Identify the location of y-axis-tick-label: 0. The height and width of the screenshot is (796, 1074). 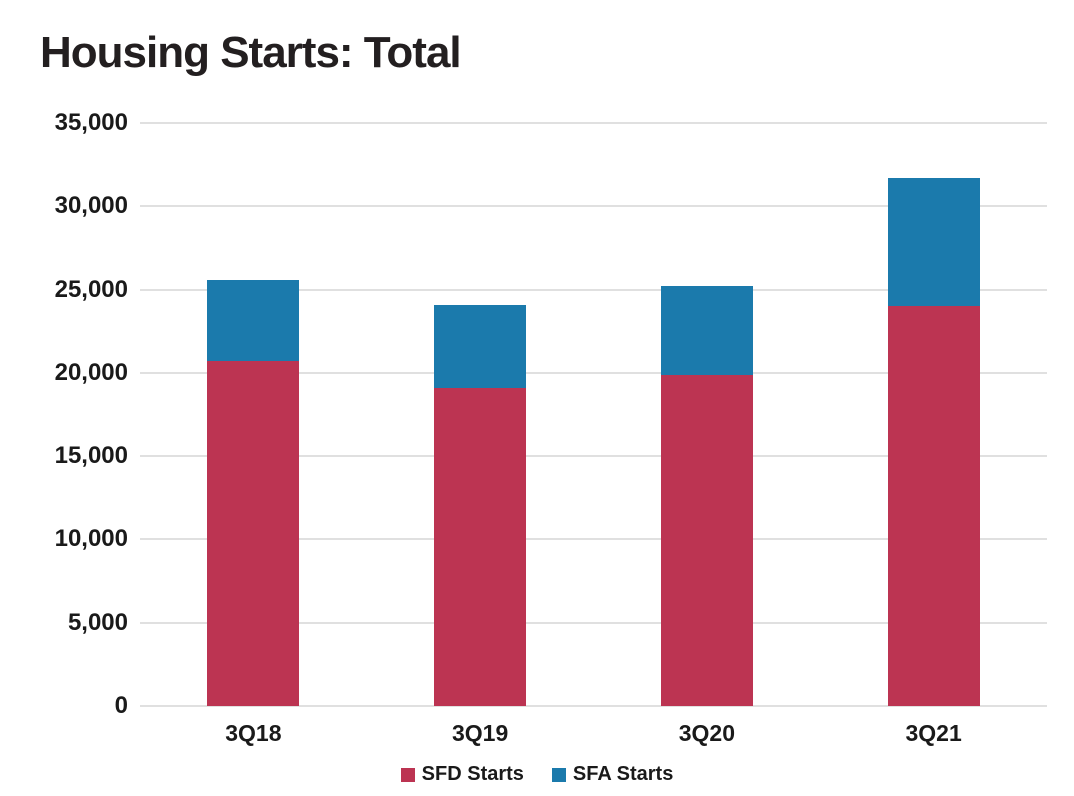
(121, 705).